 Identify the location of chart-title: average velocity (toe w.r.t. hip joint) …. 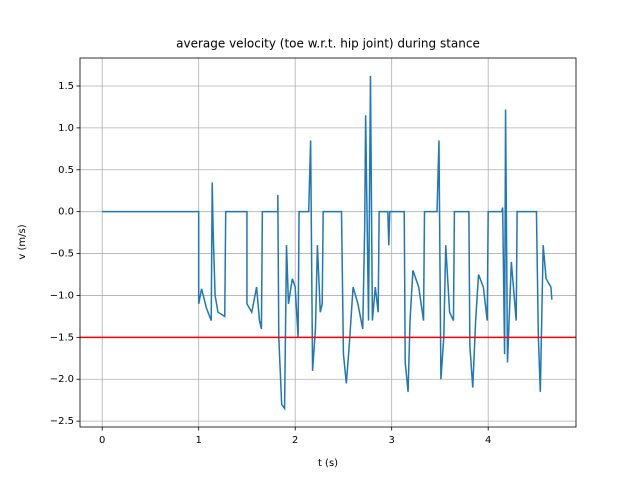
(328, 44).